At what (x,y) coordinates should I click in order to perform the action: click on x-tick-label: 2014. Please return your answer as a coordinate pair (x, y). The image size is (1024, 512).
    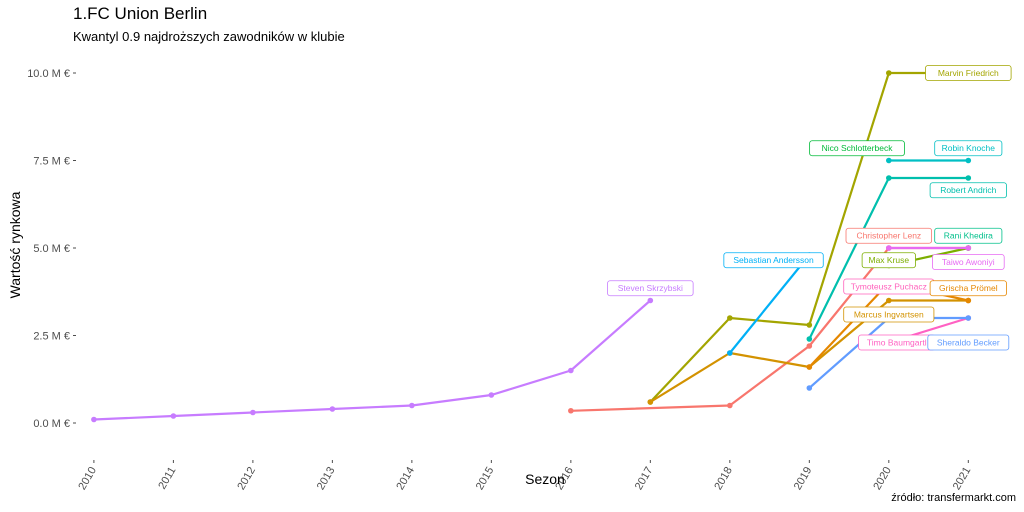
    Looking at the image, I should click on (405, 478).